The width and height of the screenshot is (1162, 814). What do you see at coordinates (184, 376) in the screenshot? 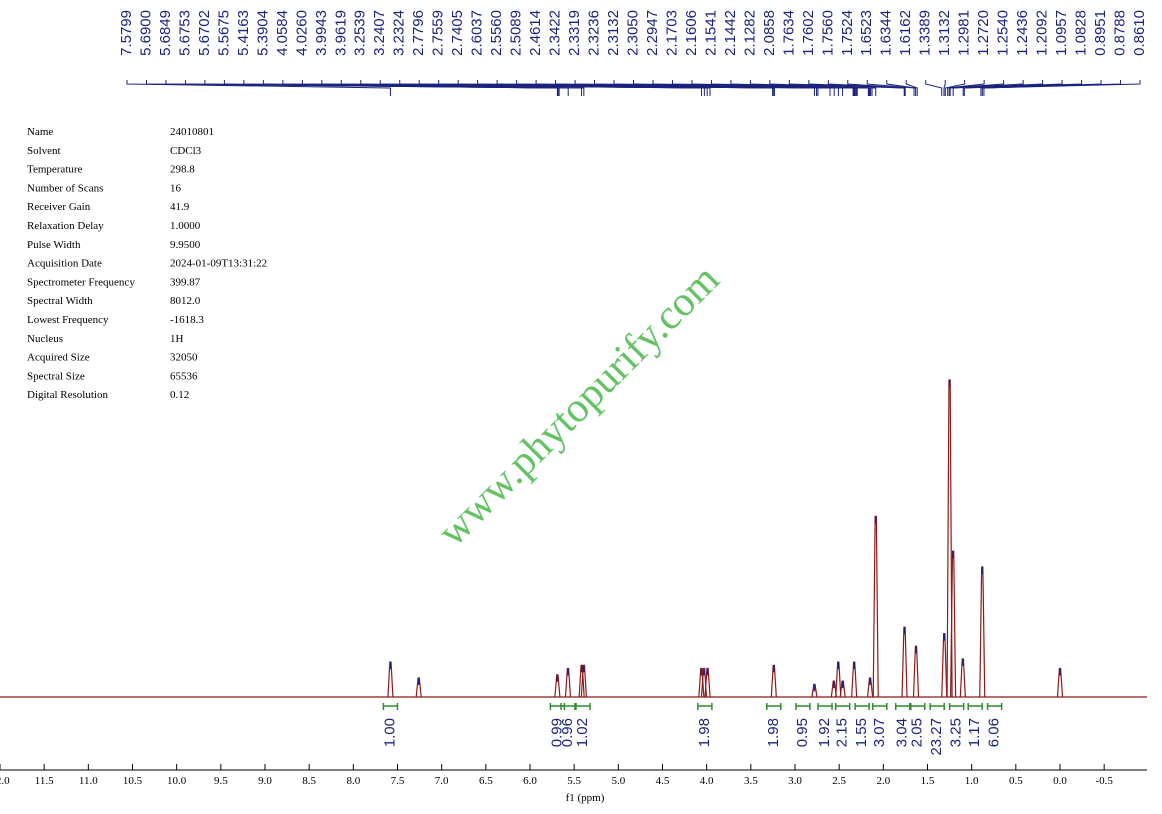
I see `param-value: 65536` at bounding box center [184, 376].